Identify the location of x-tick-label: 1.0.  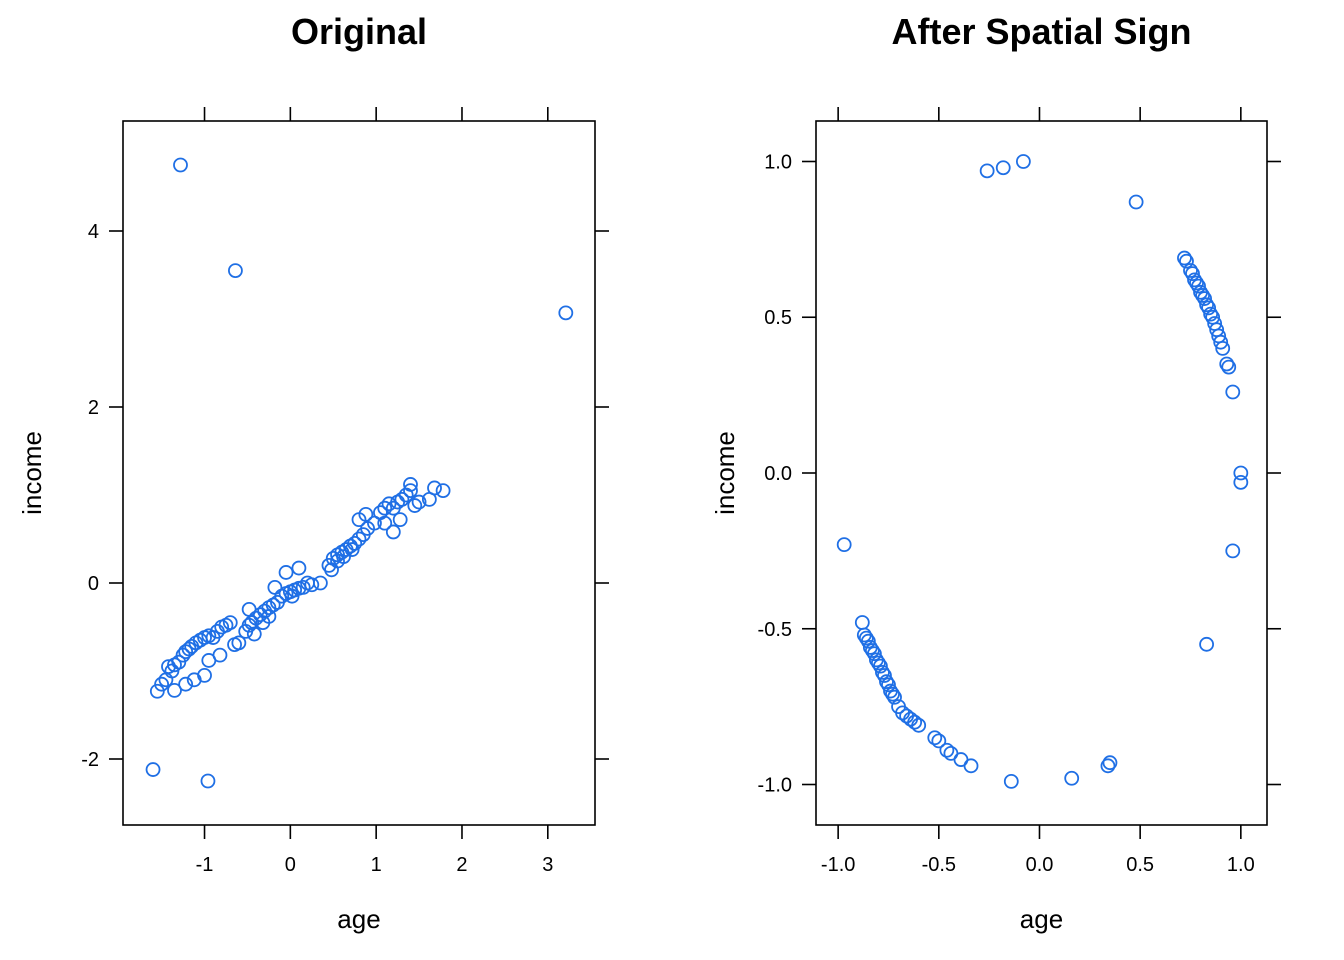
(1241, 865).